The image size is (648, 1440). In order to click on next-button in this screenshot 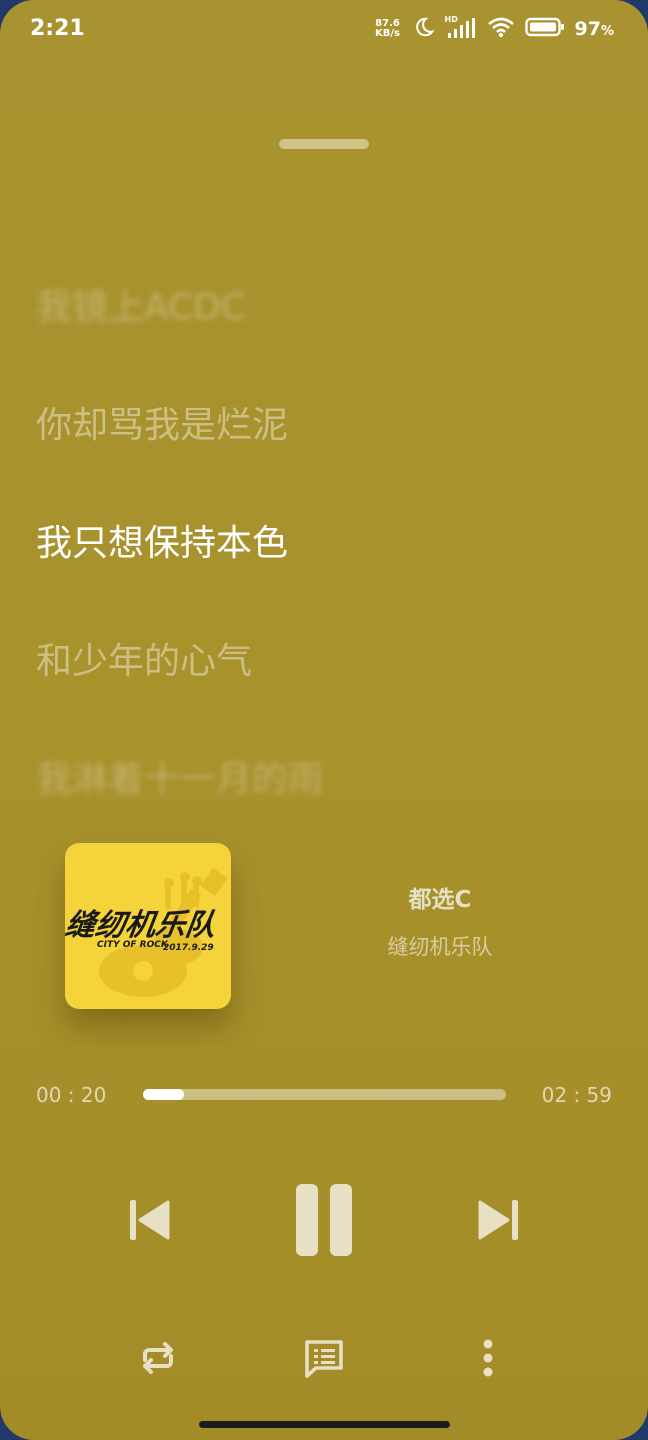, I will do `click(500, 1220)`.